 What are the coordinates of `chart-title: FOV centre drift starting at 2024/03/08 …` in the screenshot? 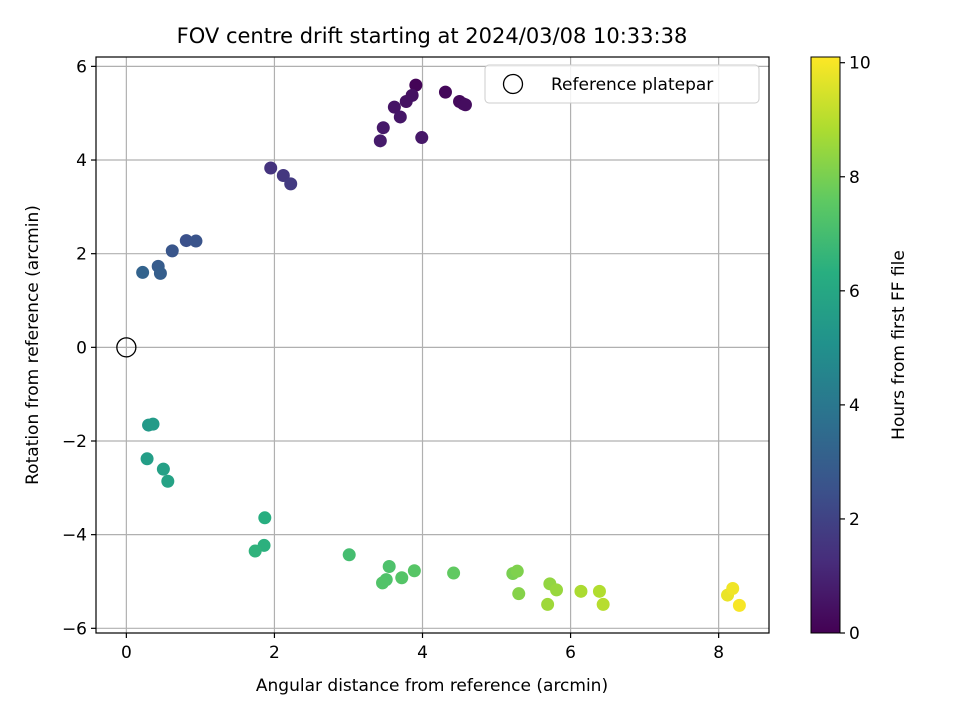 It's located at (432, 36).